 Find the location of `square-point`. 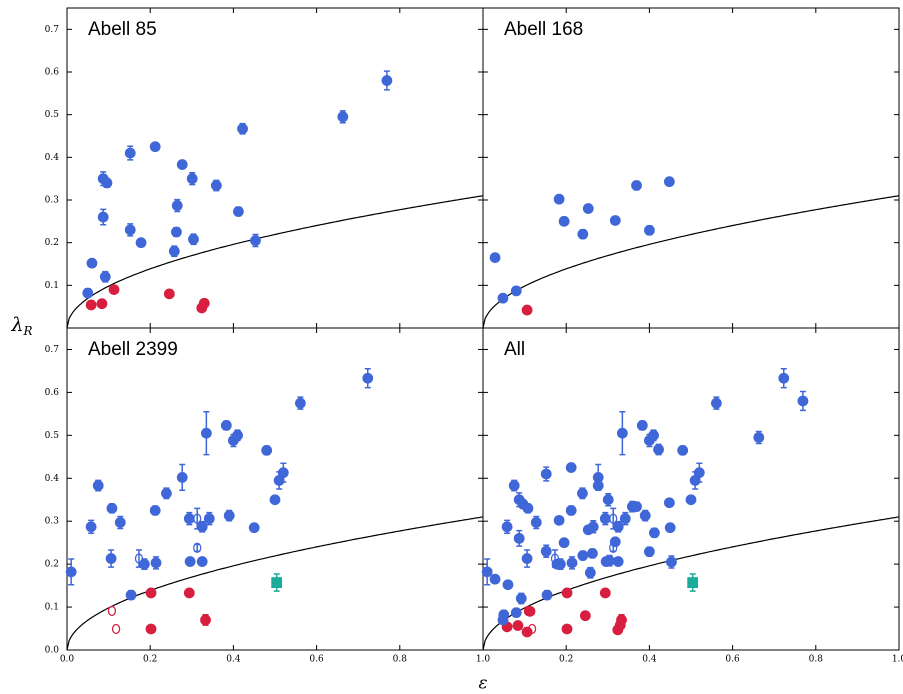

square-point is located at coordinates (277, 582).